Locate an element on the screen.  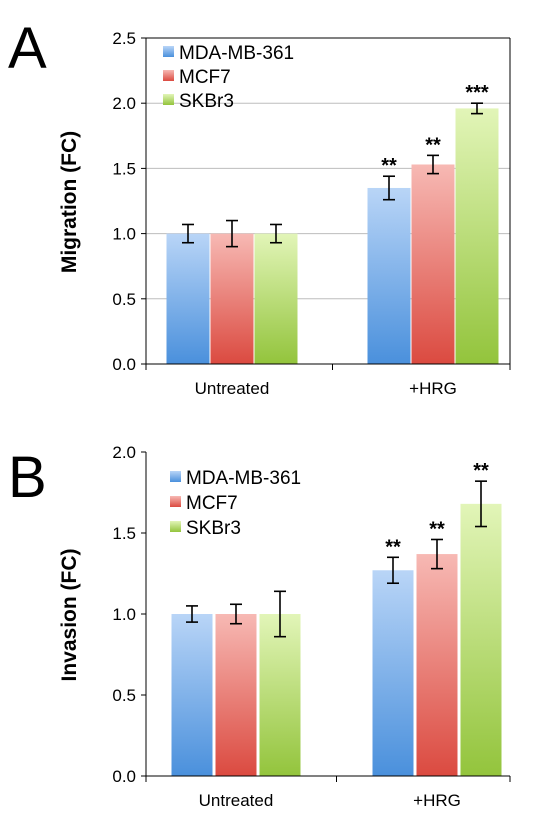
y-axis-label-invasion: Invasion (FC) is located at coordinates (69, 614).